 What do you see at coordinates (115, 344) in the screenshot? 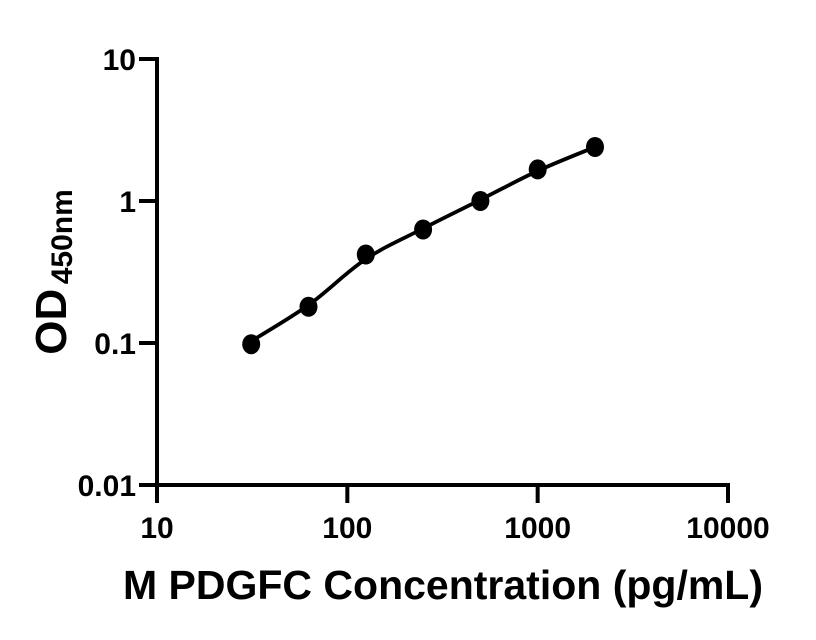
I see `y-tick-label: 0.1` at bounding box center [115, 344].